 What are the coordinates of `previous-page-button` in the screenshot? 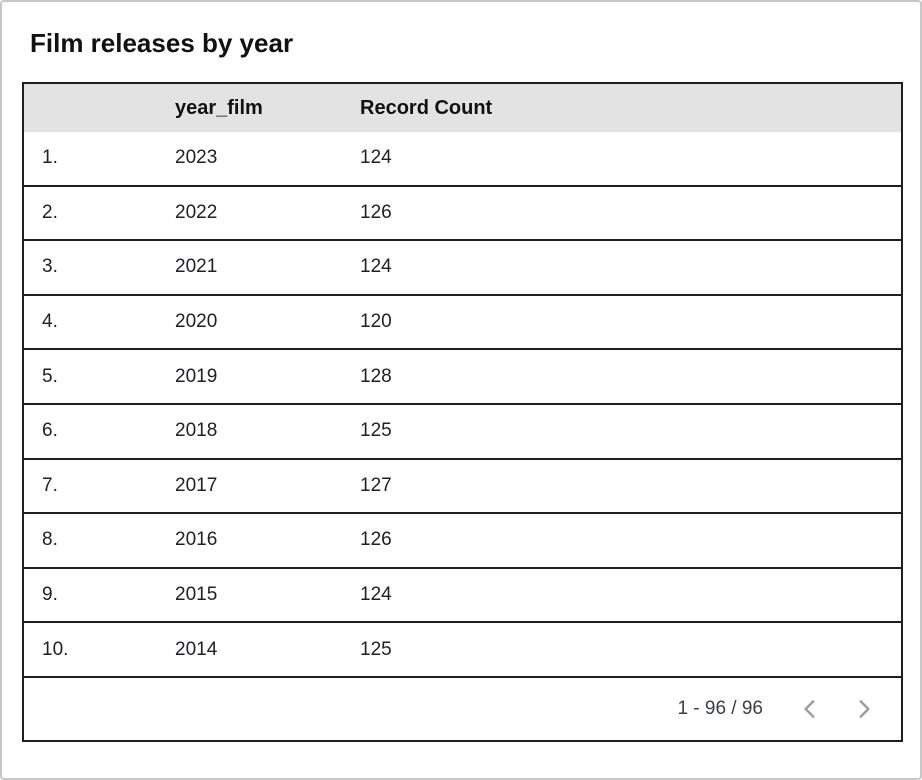 It's located at (810, 709).